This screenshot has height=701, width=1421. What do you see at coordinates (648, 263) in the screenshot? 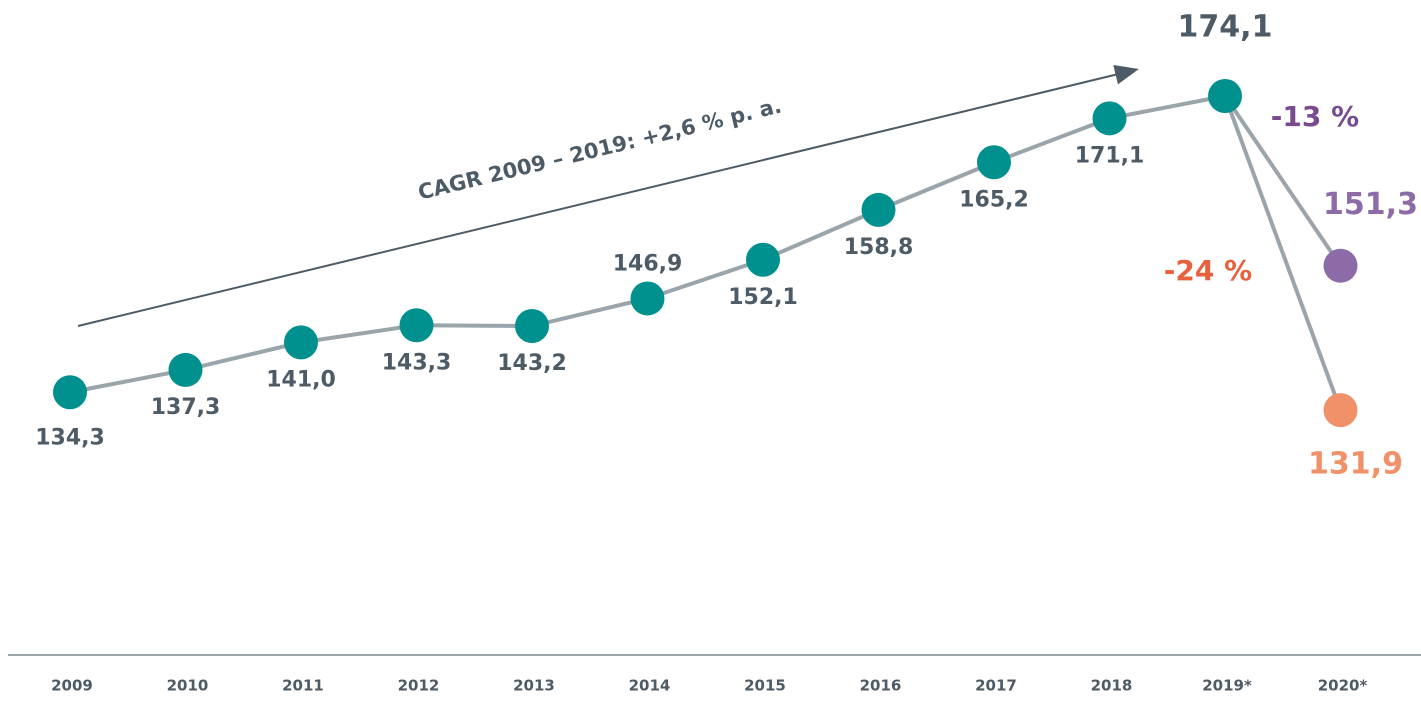
I see `value-label: 146,9` at bounding box center [648, 263].